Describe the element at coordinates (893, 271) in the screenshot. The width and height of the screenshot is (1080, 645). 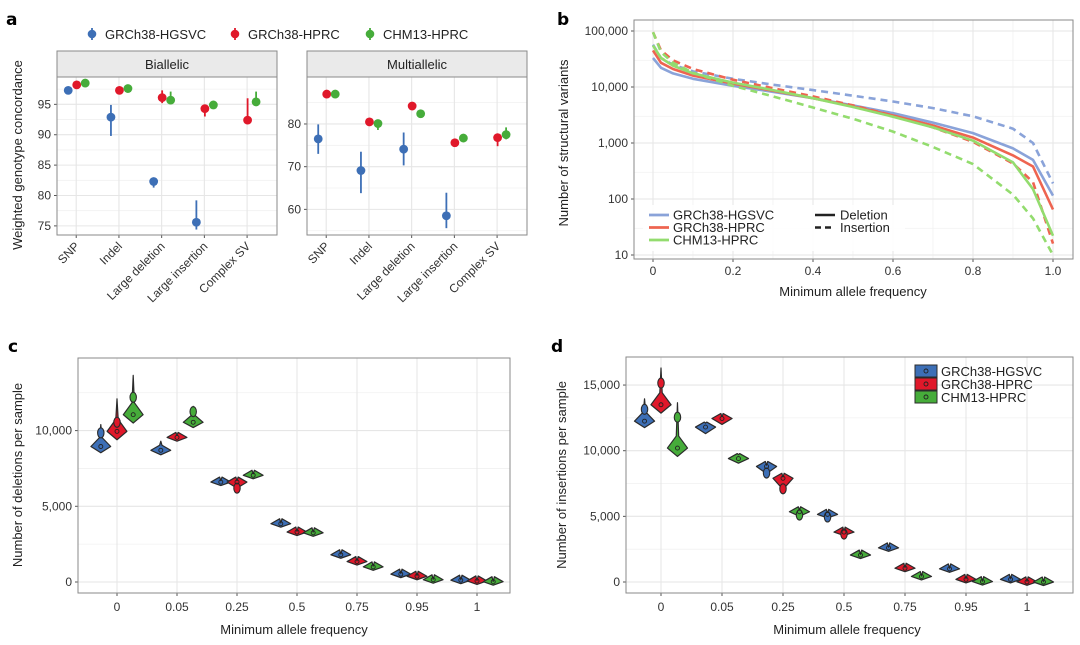
I see `x-tick-label: 0.6` at that location.